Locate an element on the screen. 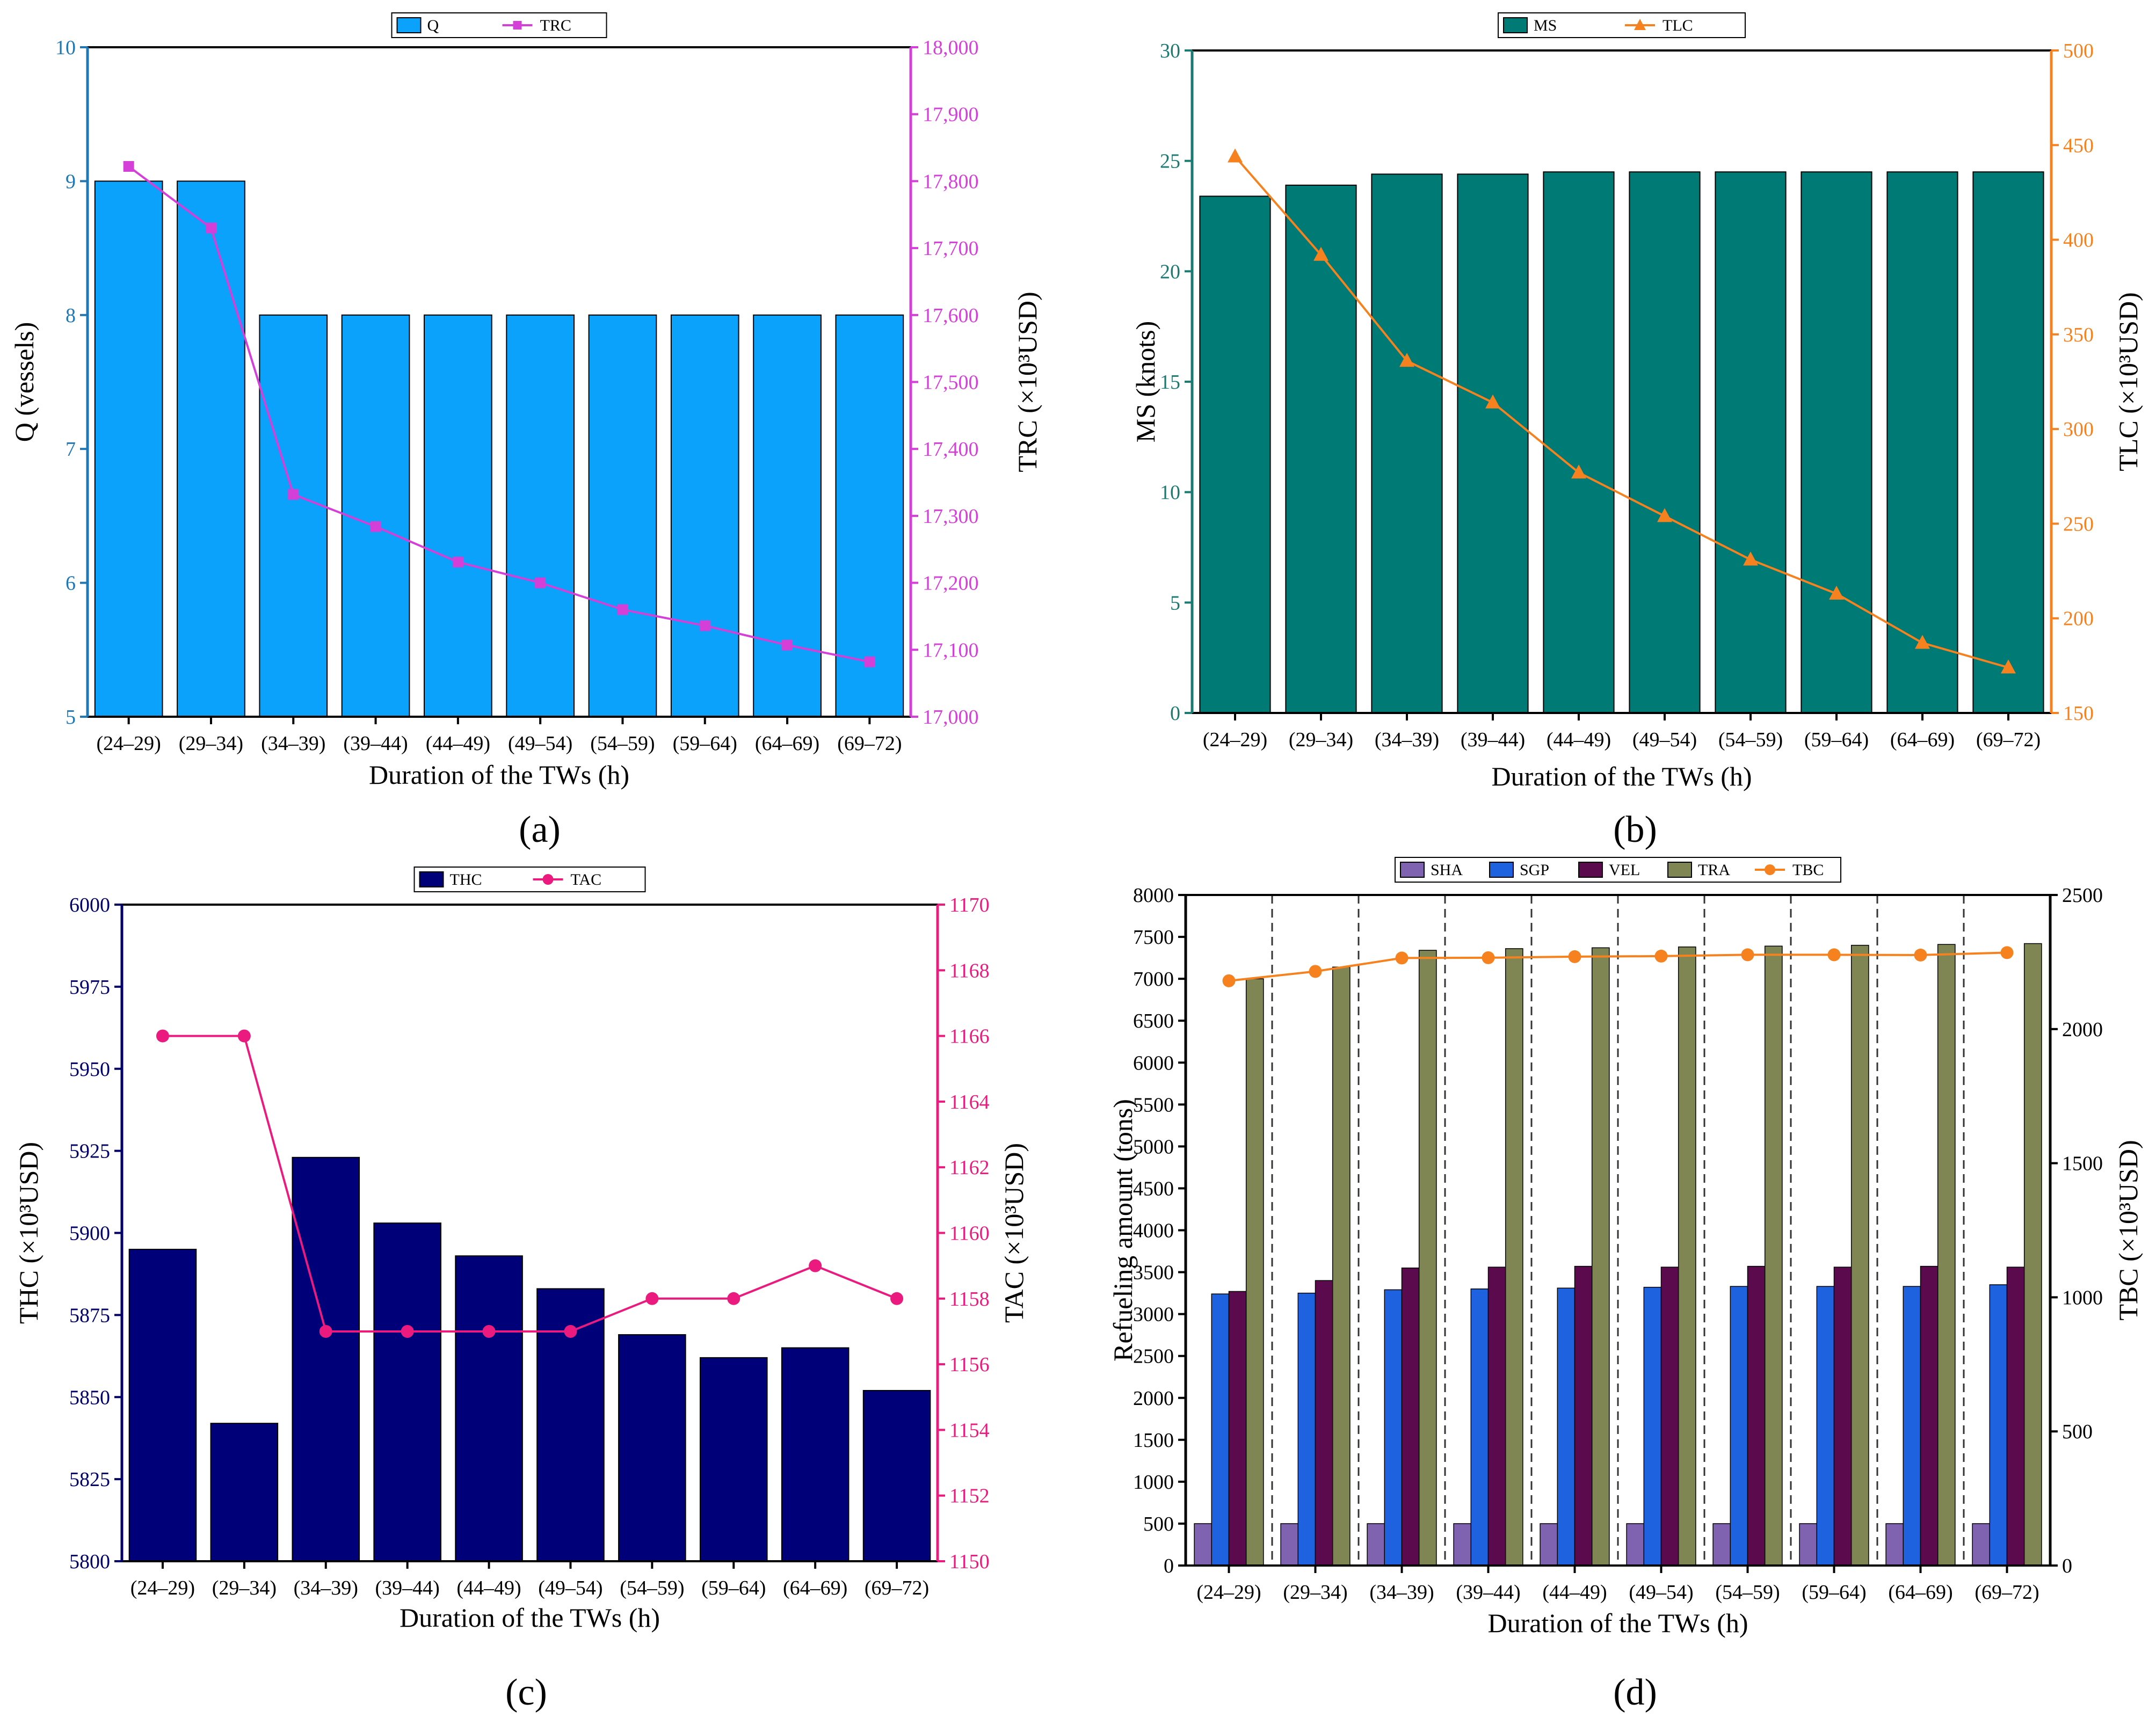  chart-2-ylabel: THC (×10³USD) is located at coordinates (28, 1233).